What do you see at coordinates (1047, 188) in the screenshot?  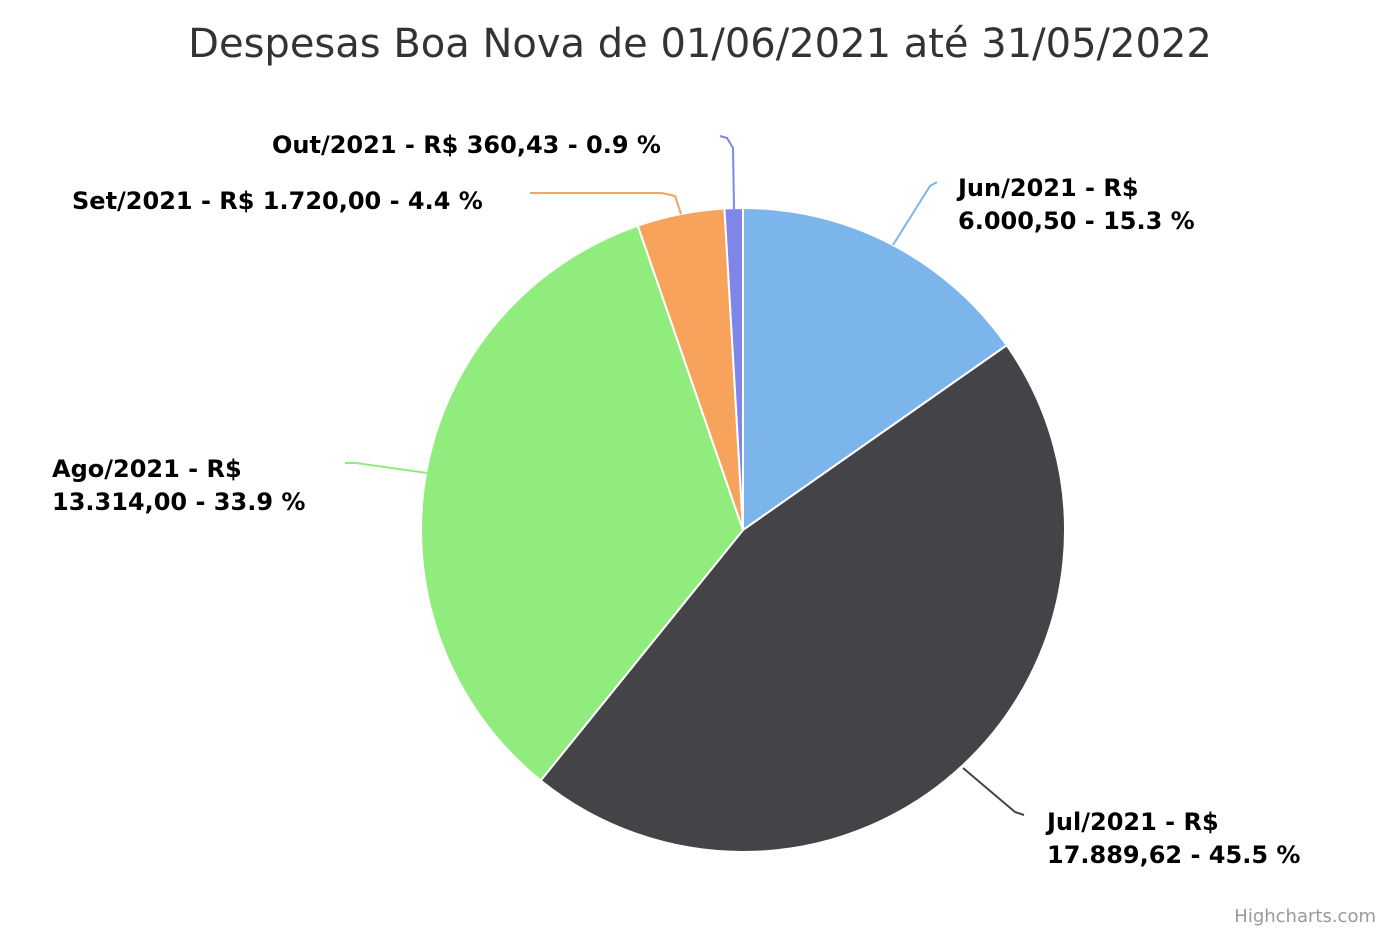 I see `slice-label-line: Jun/2021 - R$` at bounding box center [1047, 188].